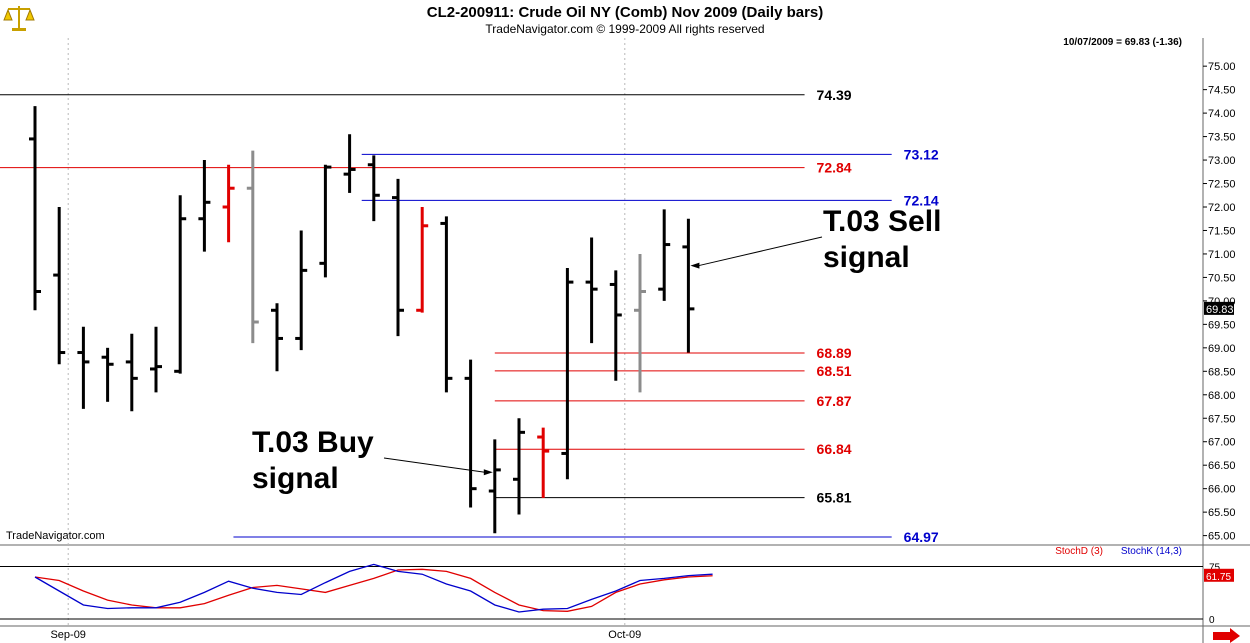 This screenshot has width=1250, height=643. I want to click on y-tick-label: 69.00, so click(1222, 349).